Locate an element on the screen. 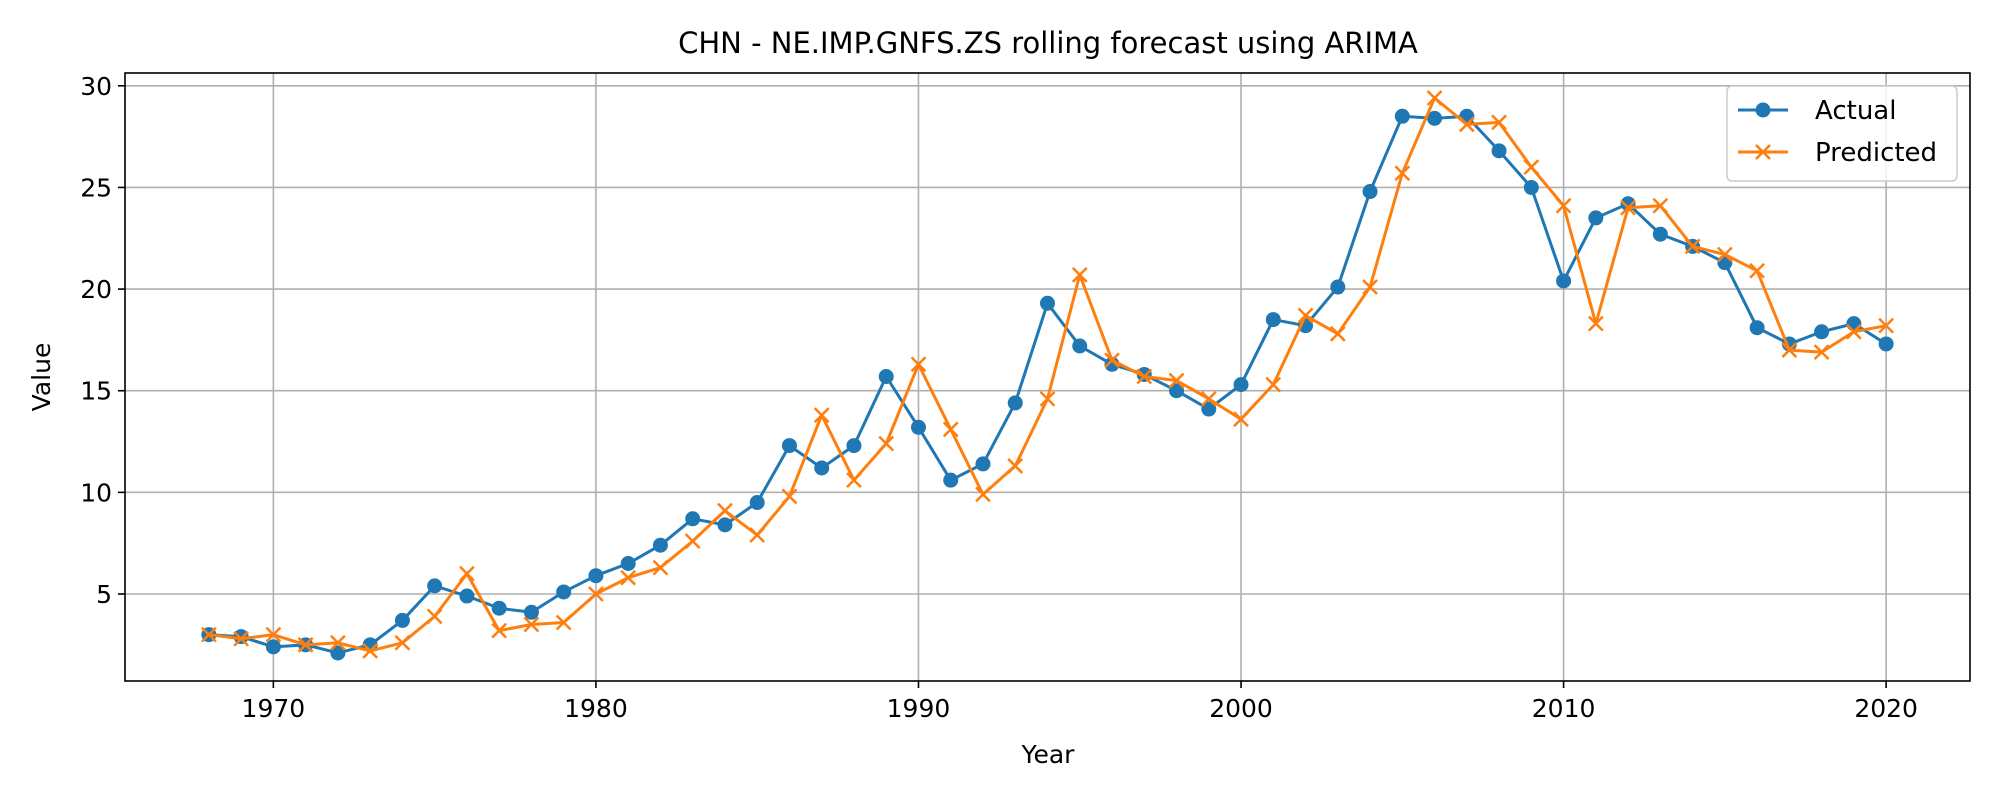 The height and width of the screenshot is (800, 2000). x-tick-label: 2000 is located at coordinates (1241, 708).